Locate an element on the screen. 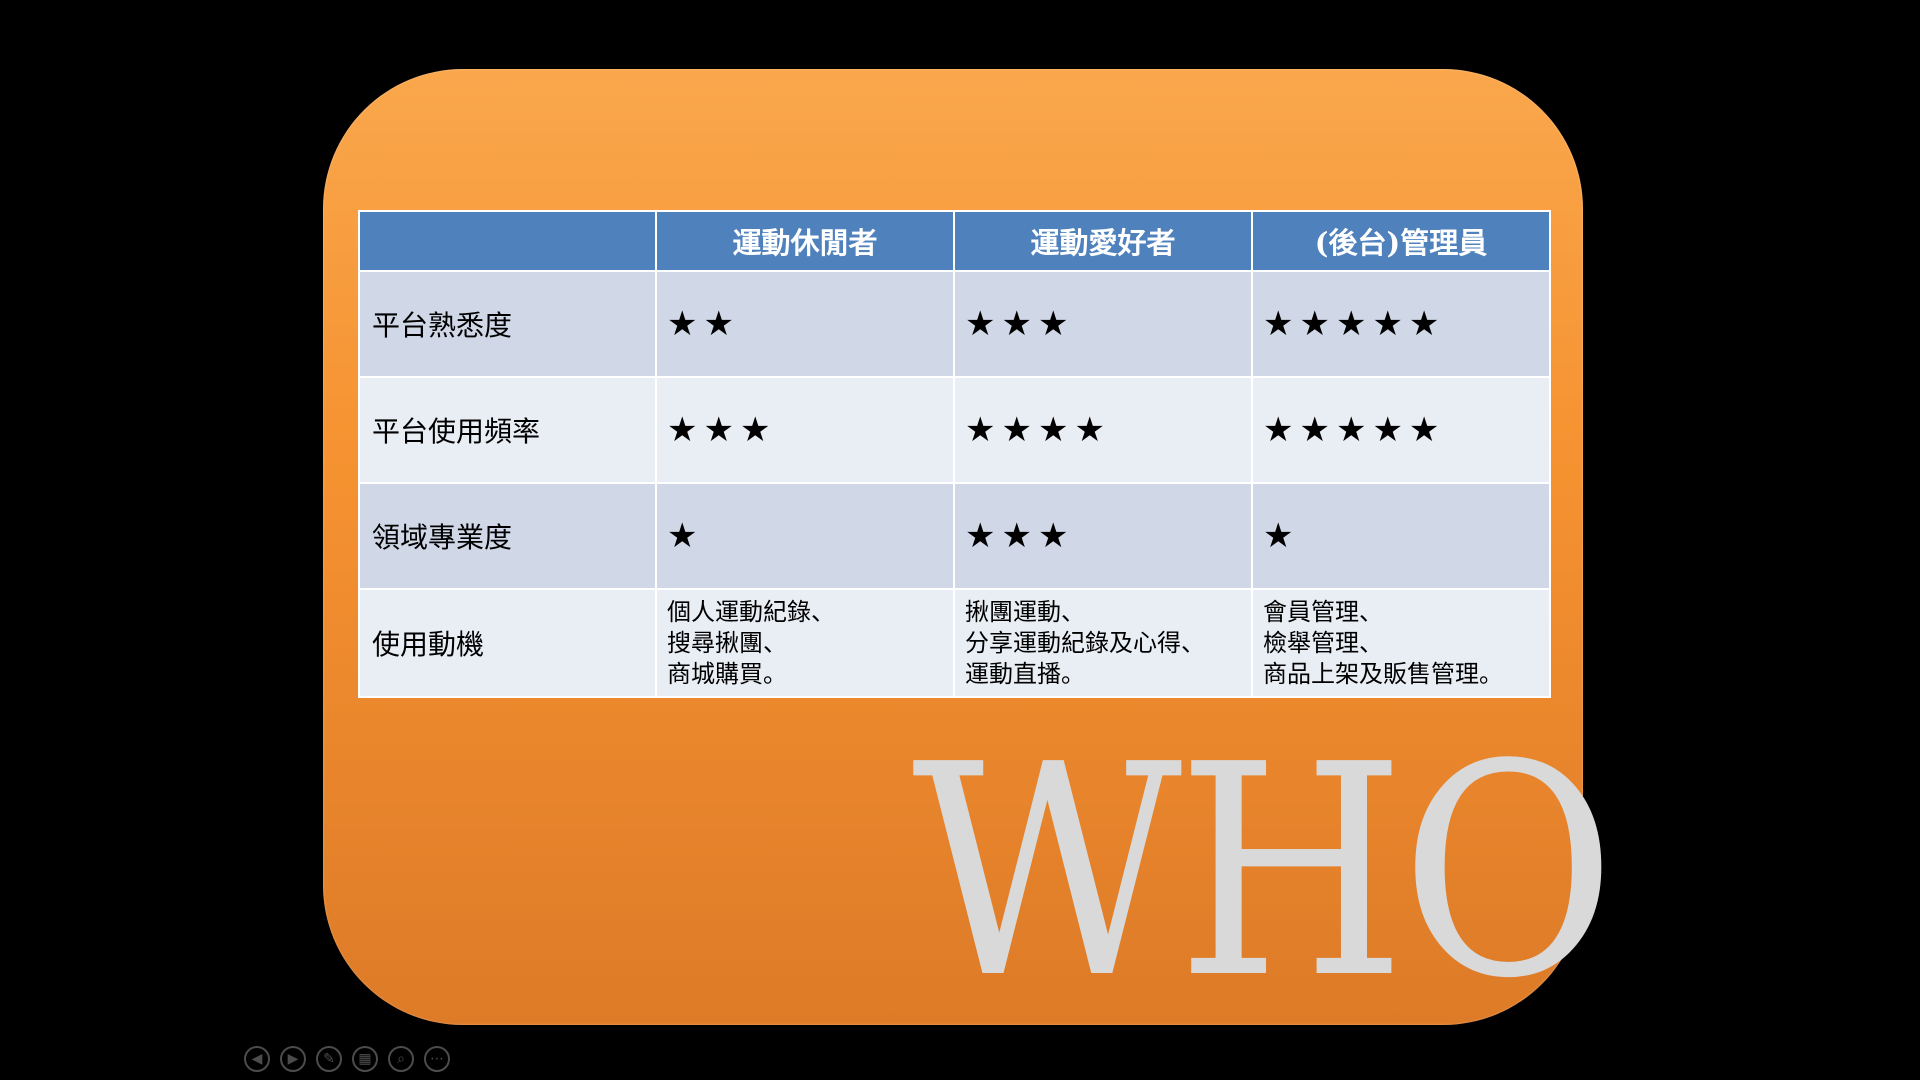 The height and width of the screenshot is (1080, 1920). slide-grid-icon: ▦ is located at coordinates (365, 1059).